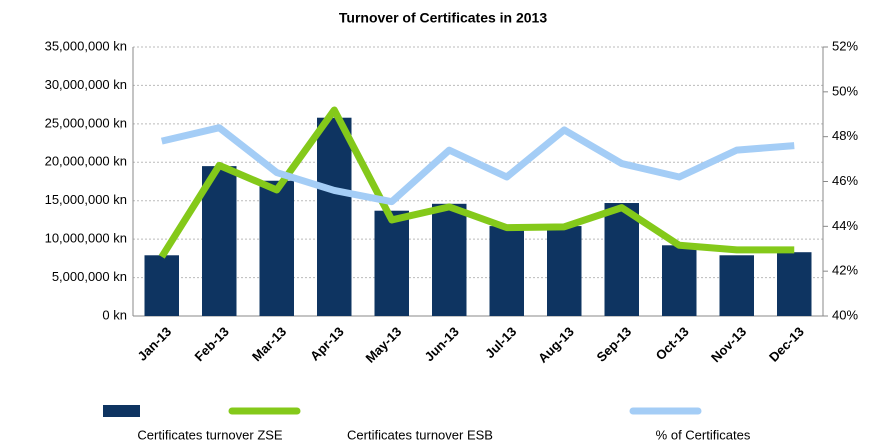 The image size is (886, 444). Describe the element at coordinates (114, 314) in the screenshot. I see `y-tick-label: 0 kn` at that location.